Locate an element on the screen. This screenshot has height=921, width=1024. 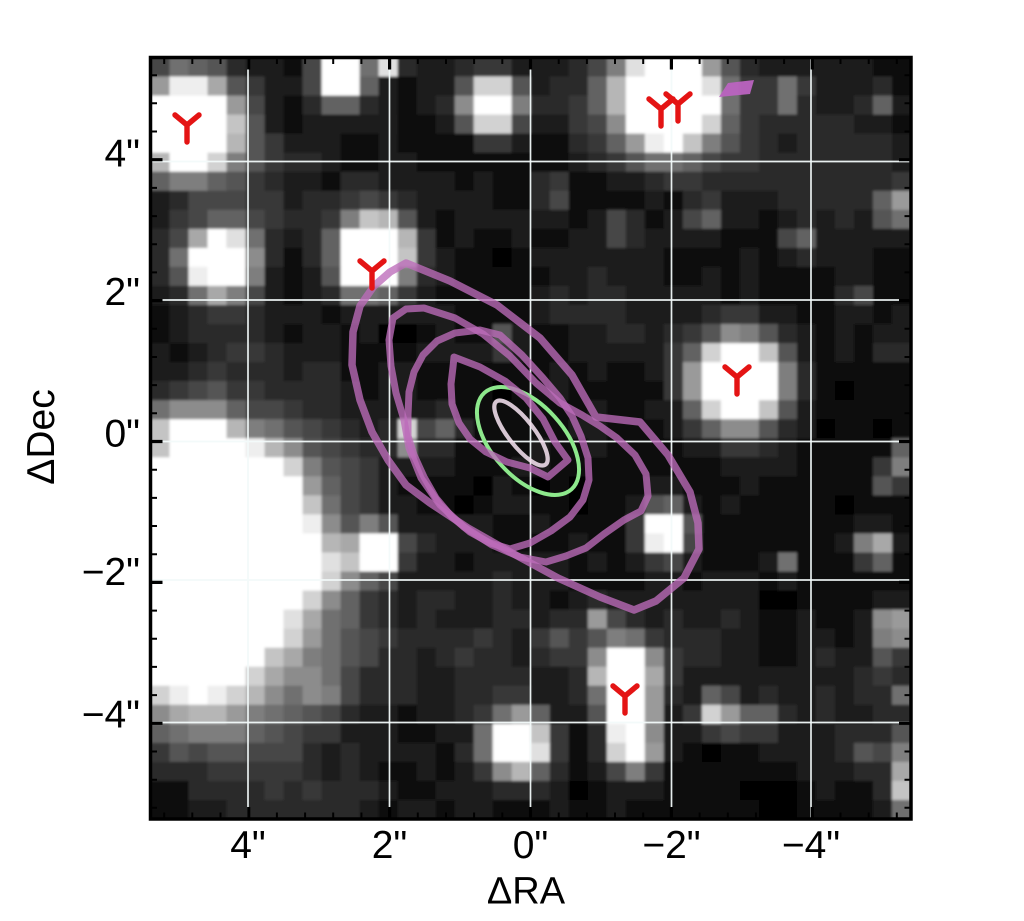
svg-text: ΔDec is located at coordinates (41, 436).